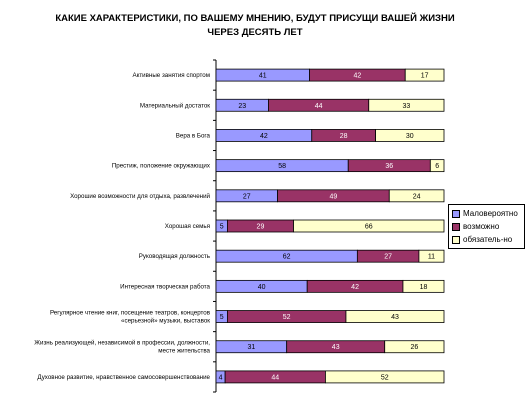 Image resolution: width=525 pixels, height=402 pixels. Describe the element at coordinates (161, 166) in the screenshot. I see `category-label: Престиж, положение окружающих` at that location.